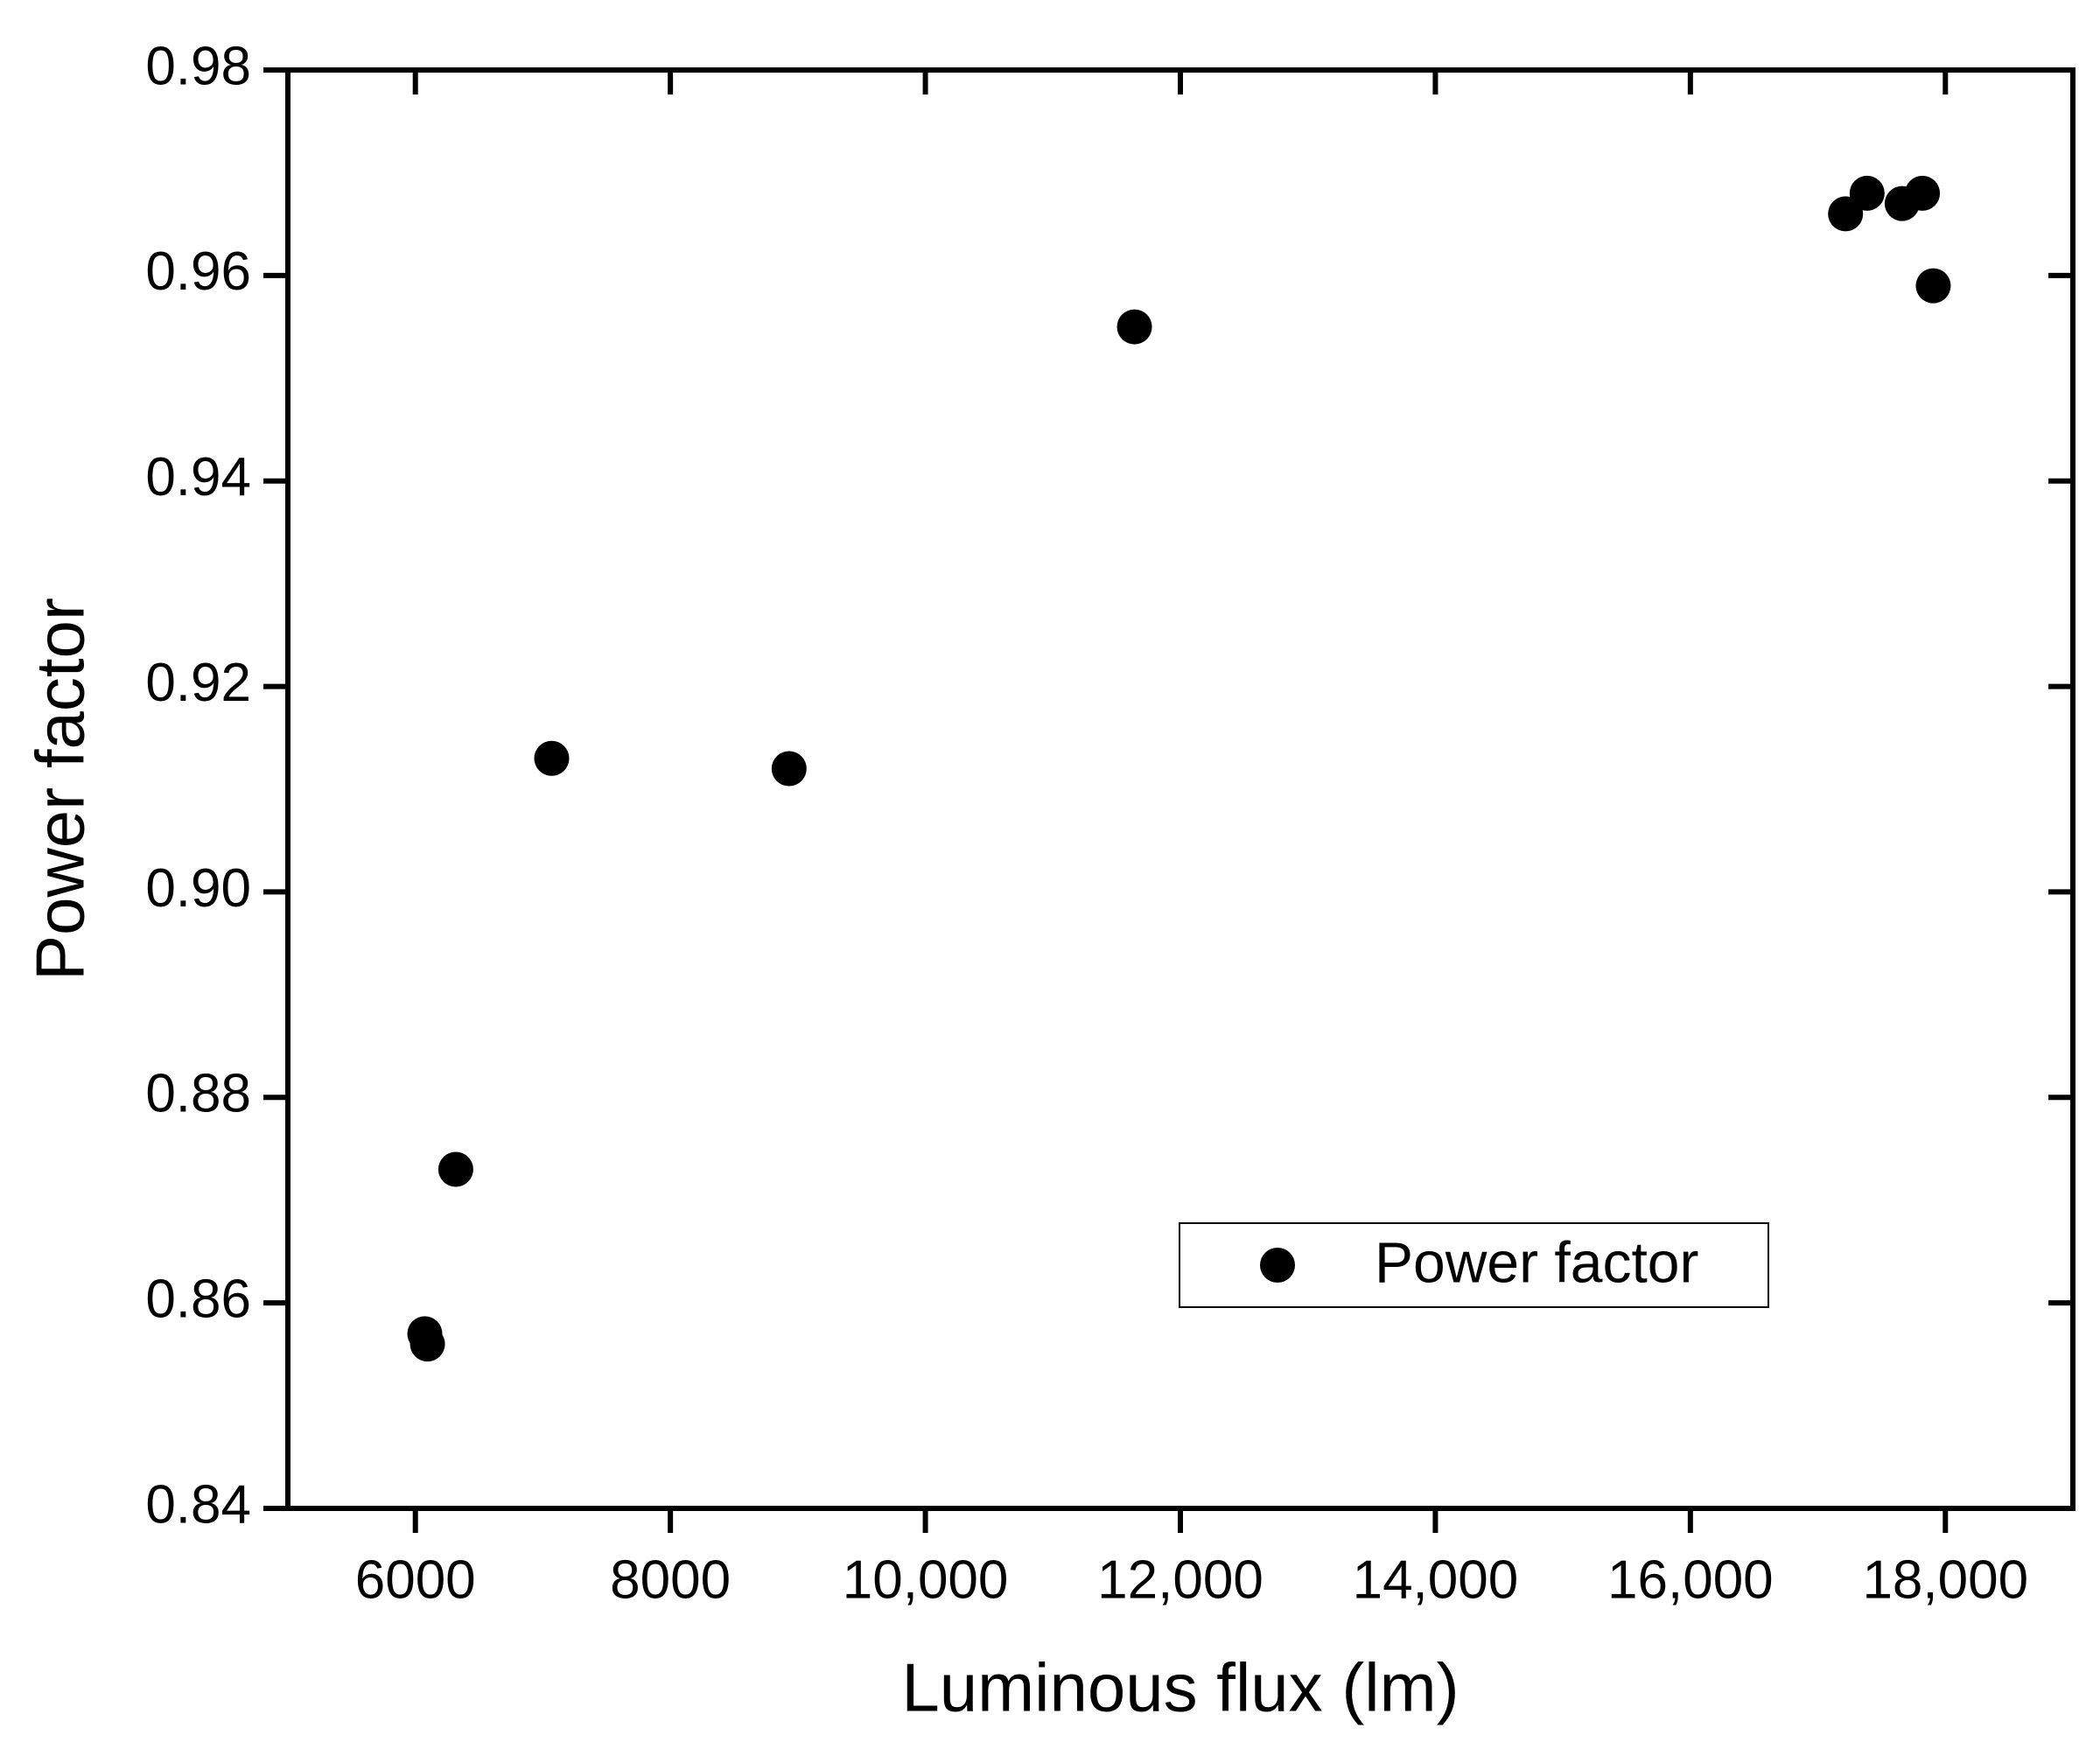 This screenshot has height=1749, width=2100. Describe the element at coordinates (198, 1300) in the screenshot. I see `y-tick-label: 0.86` at that location.